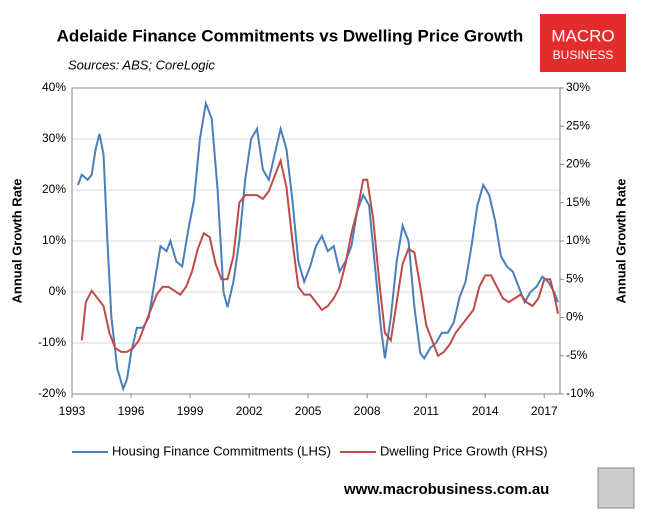 The image size is (645, 517). Describe the element at coordinates (54, 189) in the screenshot. I see `y-tick-label: 20%` at that location.